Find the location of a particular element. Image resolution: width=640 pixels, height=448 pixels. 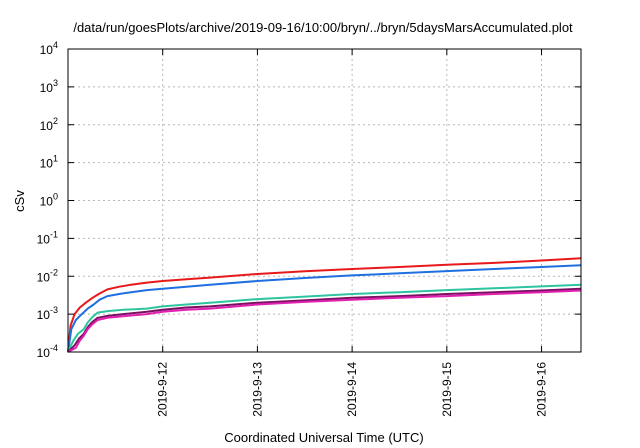

y-tick-label: 10⁻¹ is located at coordinates (47, 237).